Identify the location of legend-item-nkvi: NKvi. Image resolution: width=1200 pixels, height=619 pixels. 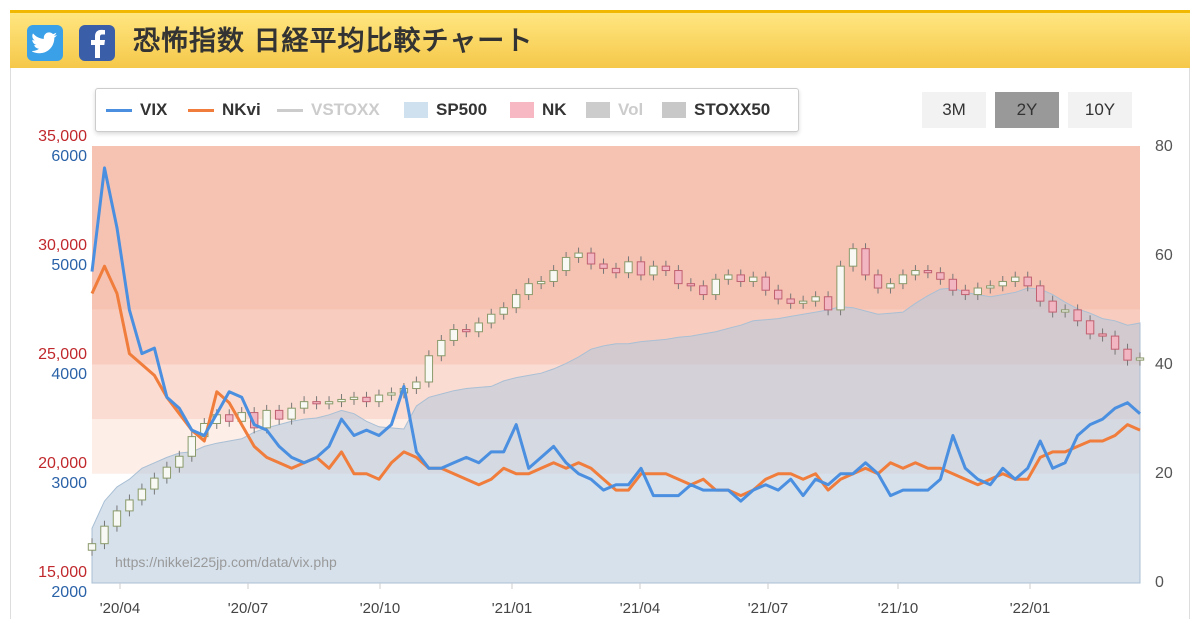
(224, 110).